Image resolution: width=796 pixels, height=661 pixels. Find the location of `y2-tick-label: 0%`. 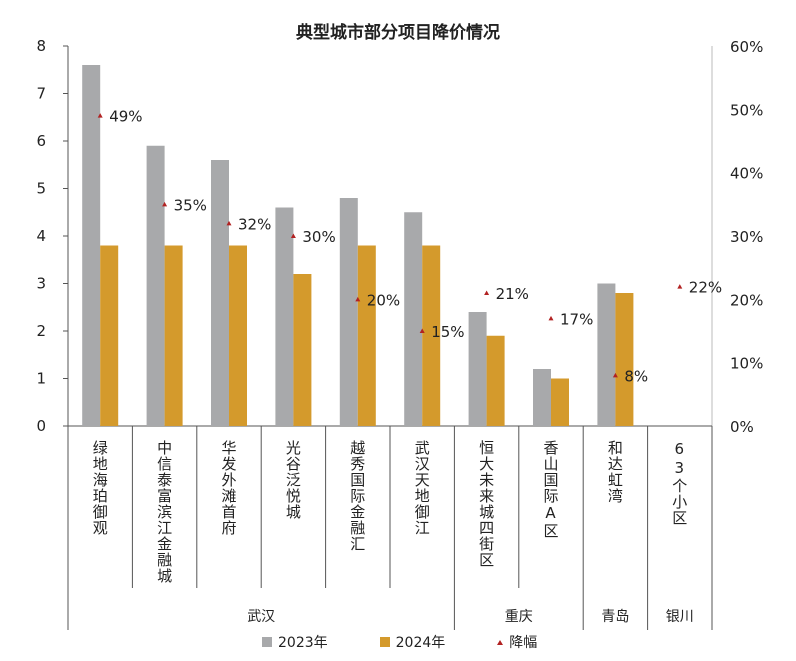

y2-tick-label: 0% is located at coordinates (742, 427).